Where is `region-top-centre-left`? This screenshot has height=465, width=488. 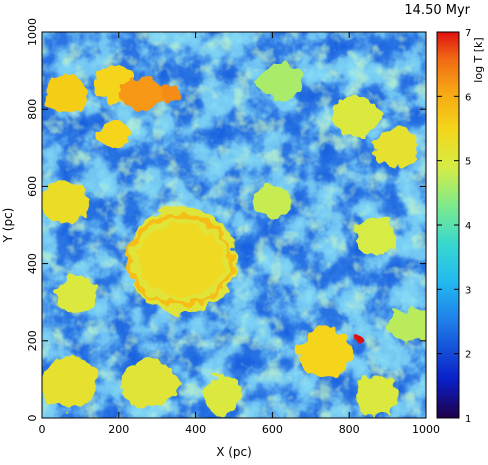
region-top-centre-left is located at coordinates (115, 134).